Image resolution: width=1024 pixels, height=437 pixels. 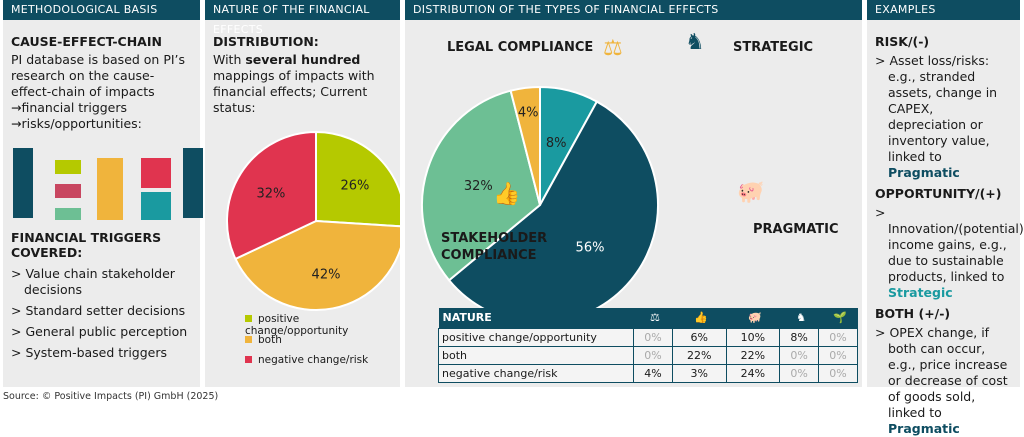 I want to click on pie-slice-negative-change-risk, so click(x=271, y=195).